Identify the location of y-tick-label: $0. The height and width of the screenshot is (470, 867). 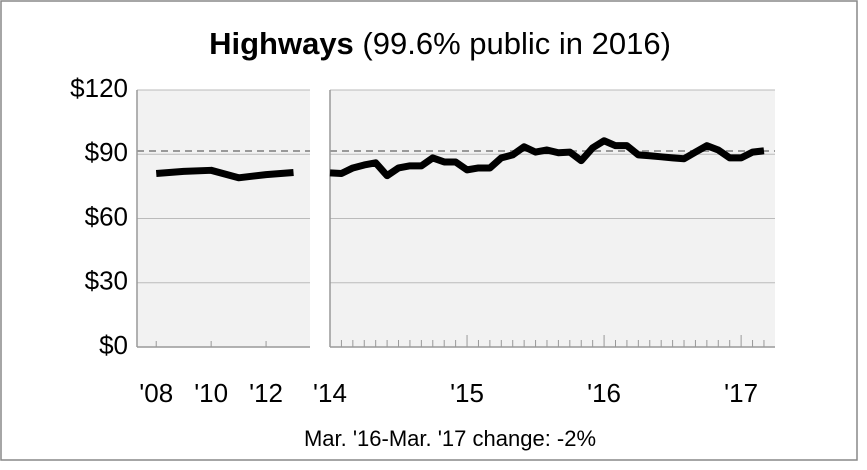
(113, 345).